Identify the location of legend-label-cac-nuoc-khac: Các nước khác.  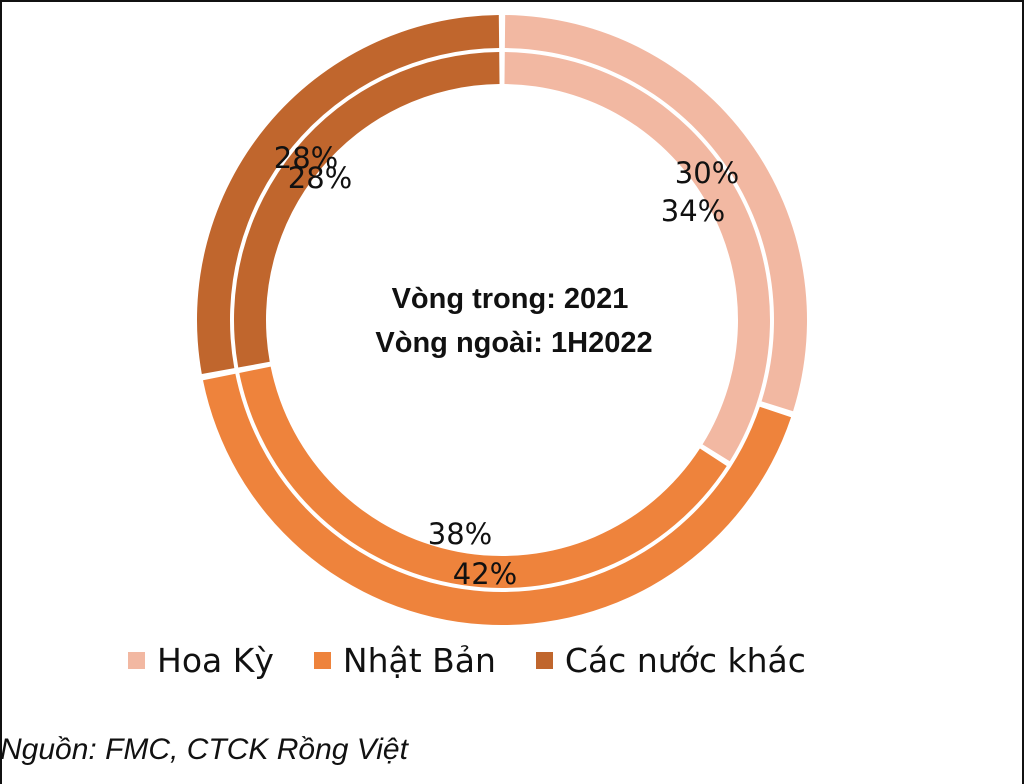
(685, 660).